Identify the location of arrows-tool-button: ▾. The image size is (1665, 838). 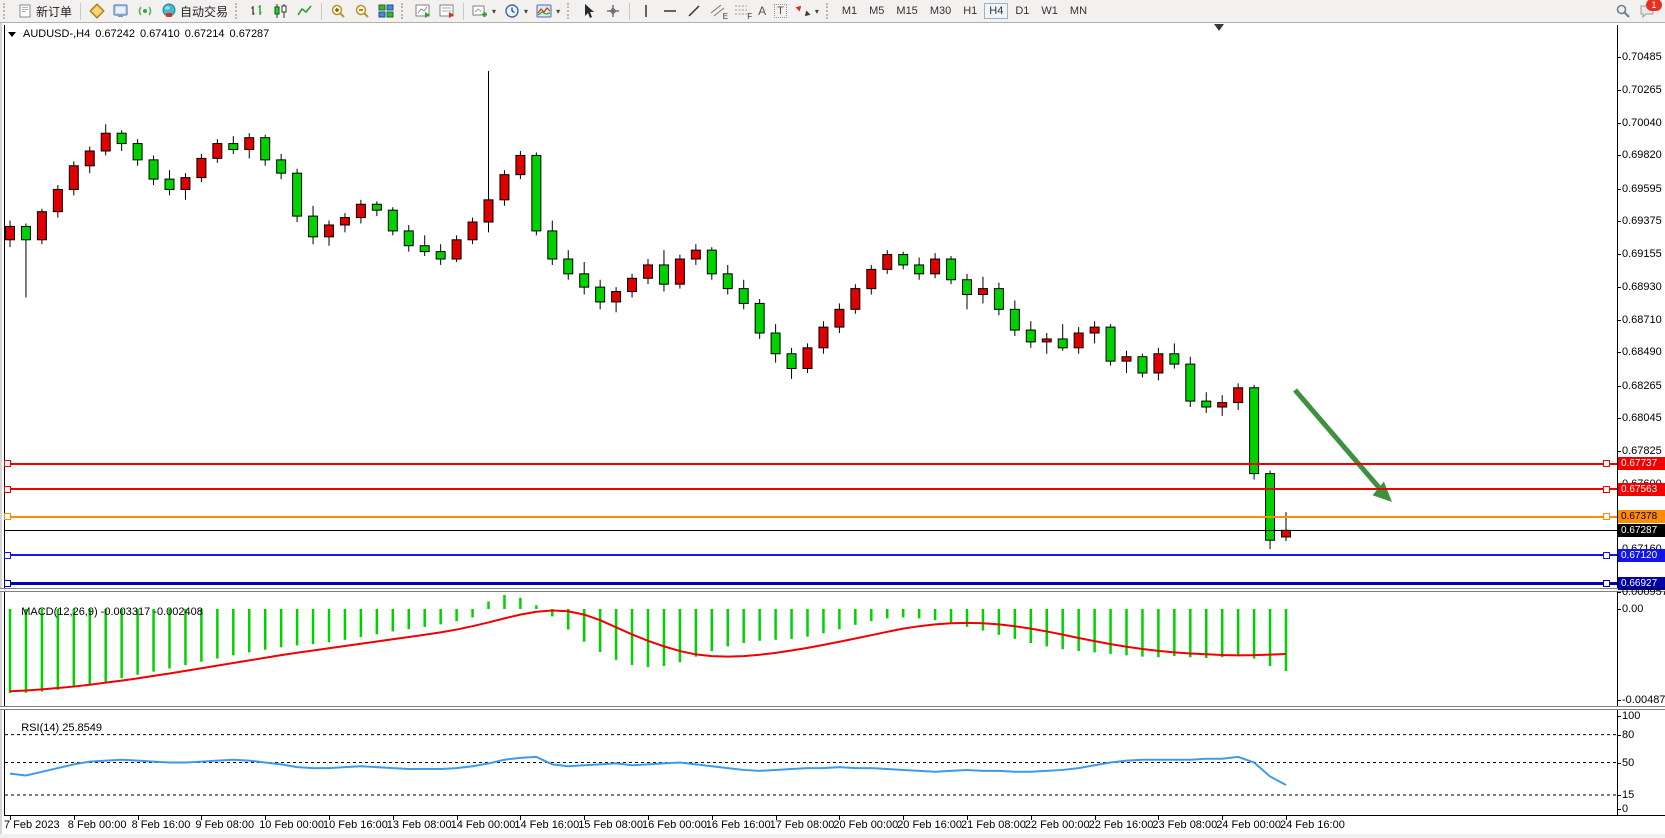
(807, 11).